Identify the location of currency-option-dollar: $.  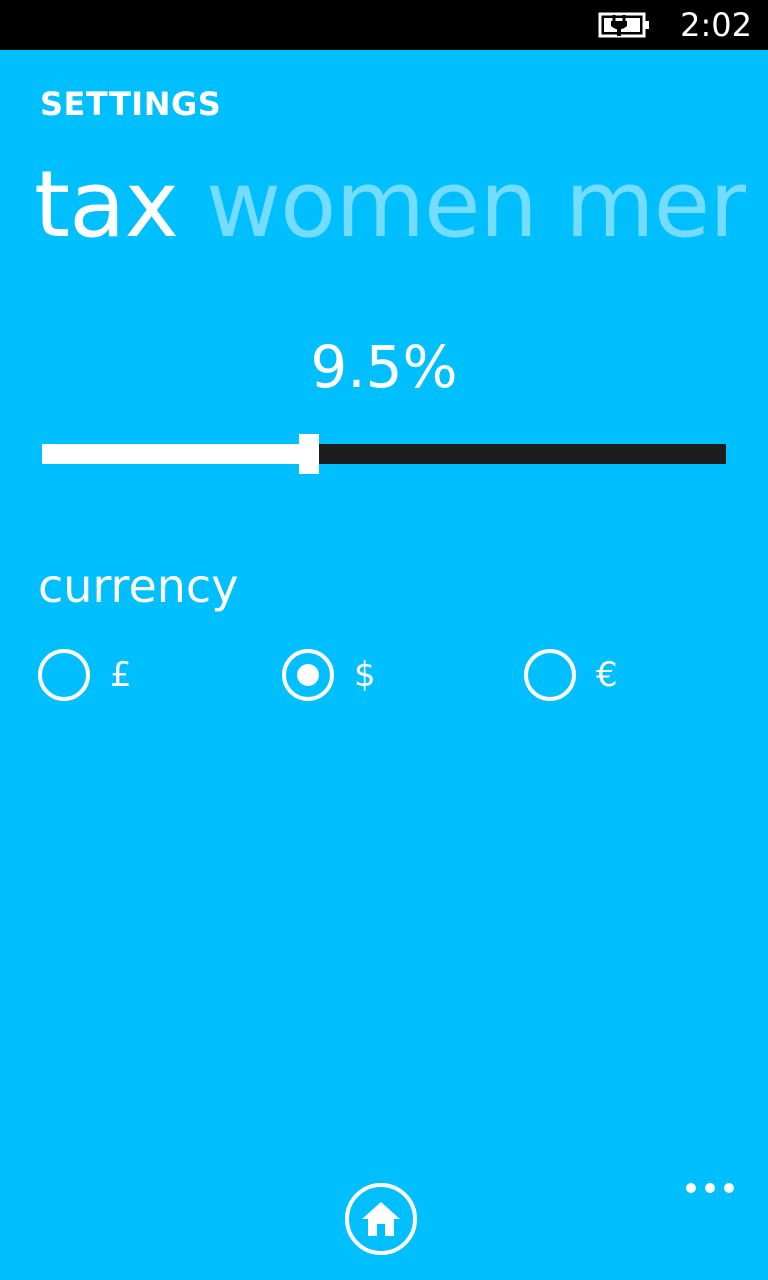
(329, 675).